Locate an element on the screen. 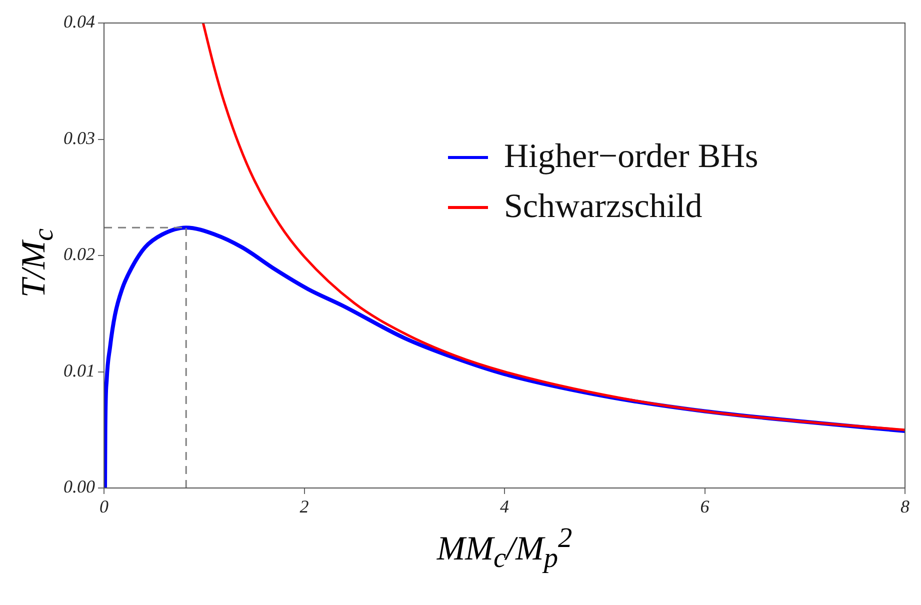 Image resolution: width=921 pixels, height=605 pixels. y-tick-label: 0.04 is located at coordinates (79, 22).